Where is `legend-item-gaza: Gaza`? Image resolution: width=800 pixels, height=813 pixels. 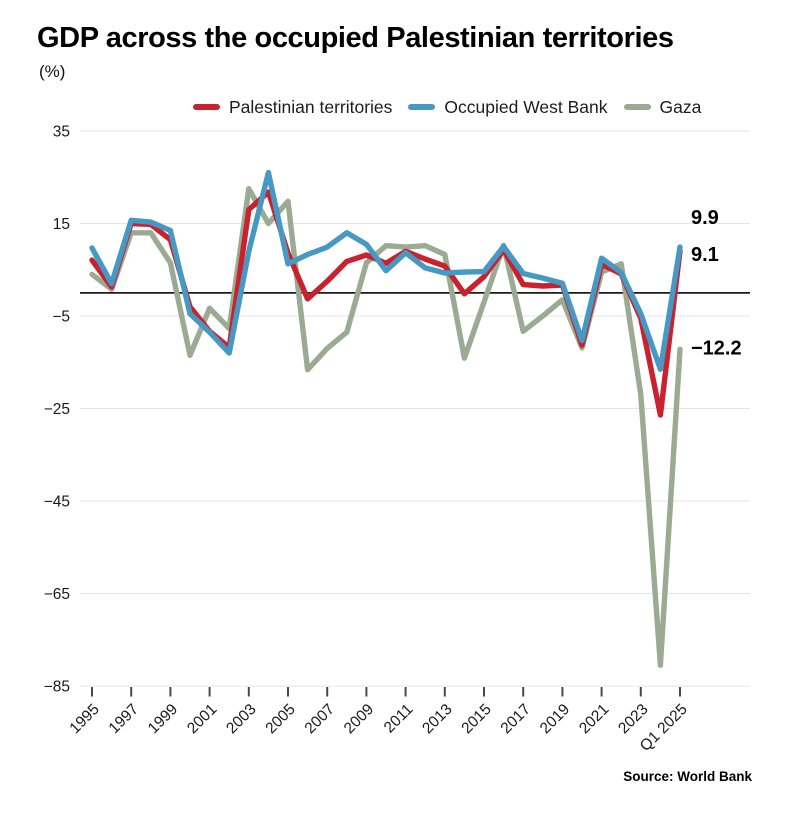 legend-item-gaza: Gaza is located at coordinates (662, 107).